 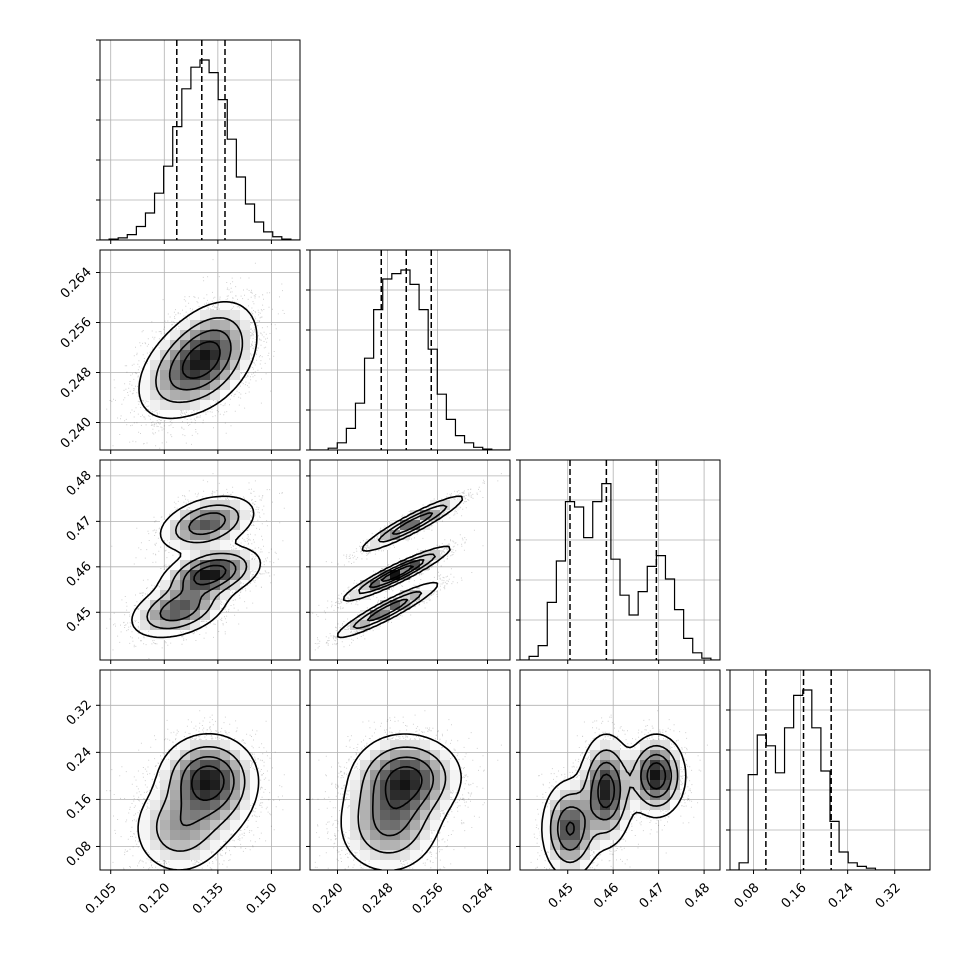 What do you see at coordinates (746, 895) in the screenshot?
I see `x-tick-label: 0.08` at bounding box center [746, 895].